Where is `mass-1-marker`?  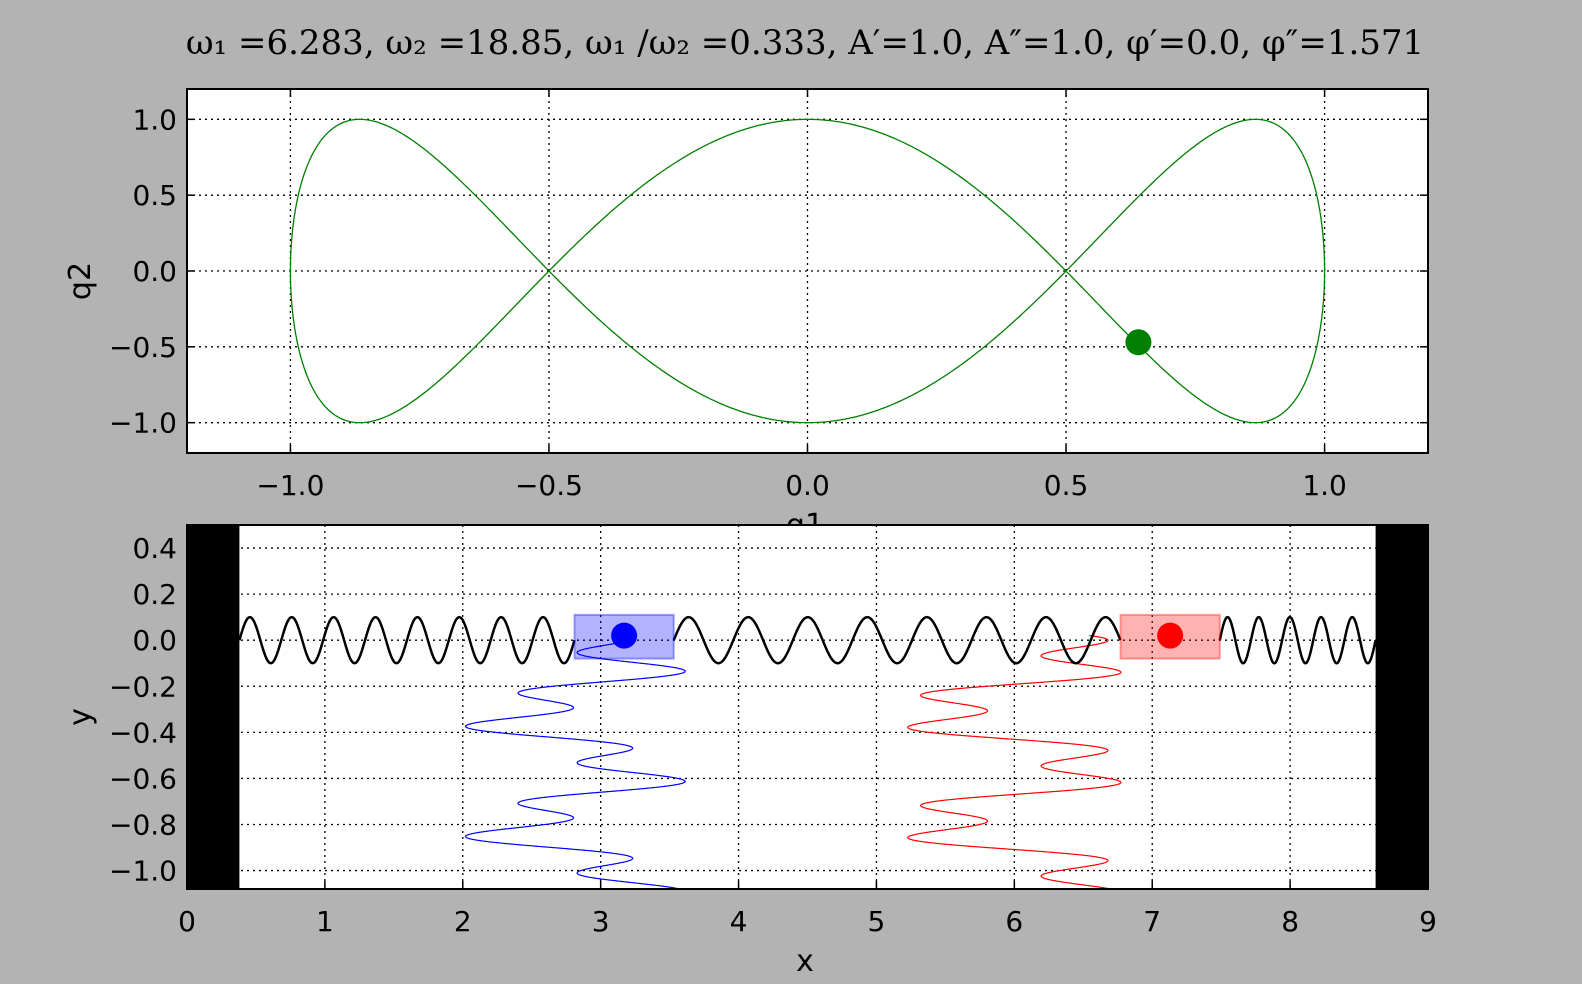 mass-1-marker is located at coordinates (624, 635).